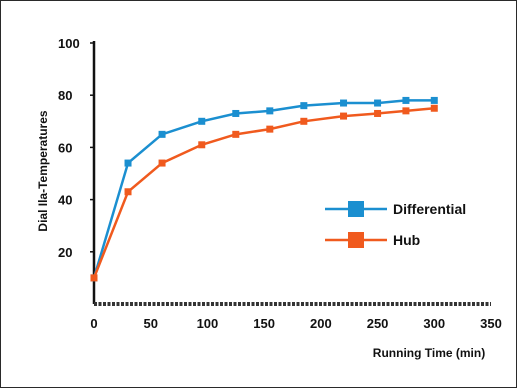 The width and height of the screenshot is (517, 388). I want to click on y-axis-title: Dial Ila-Temperatures, so click(43, 170).